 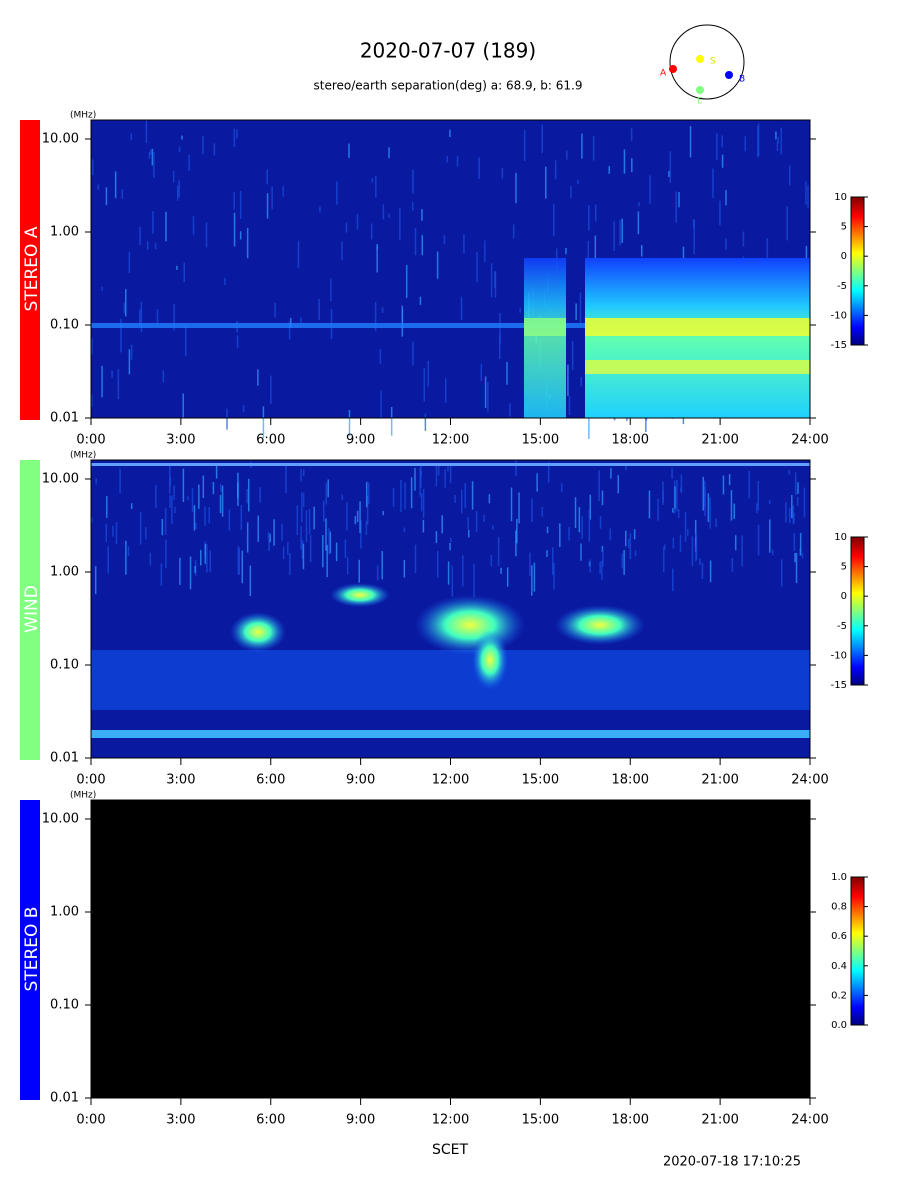 I want to click on orbit-diagram: A S B E, so click(x=702, y=65).